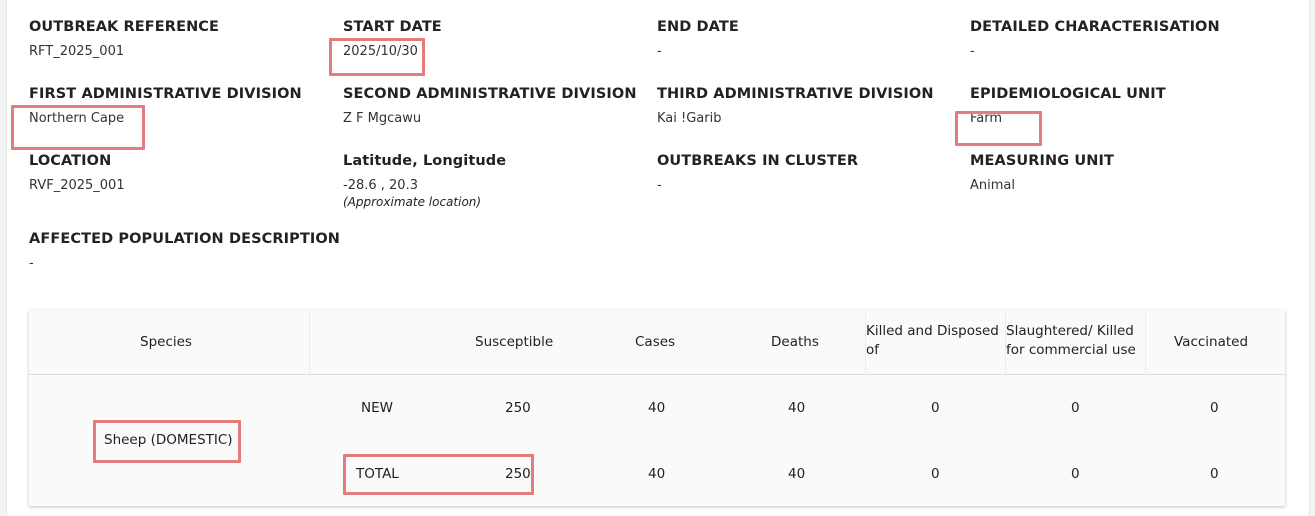 This screenshot has height=516, width=1315. Describe the element at coordinates (380, 185) in the screenshot. I see `lat-long-value: -28.6 , 20.3` at that location.